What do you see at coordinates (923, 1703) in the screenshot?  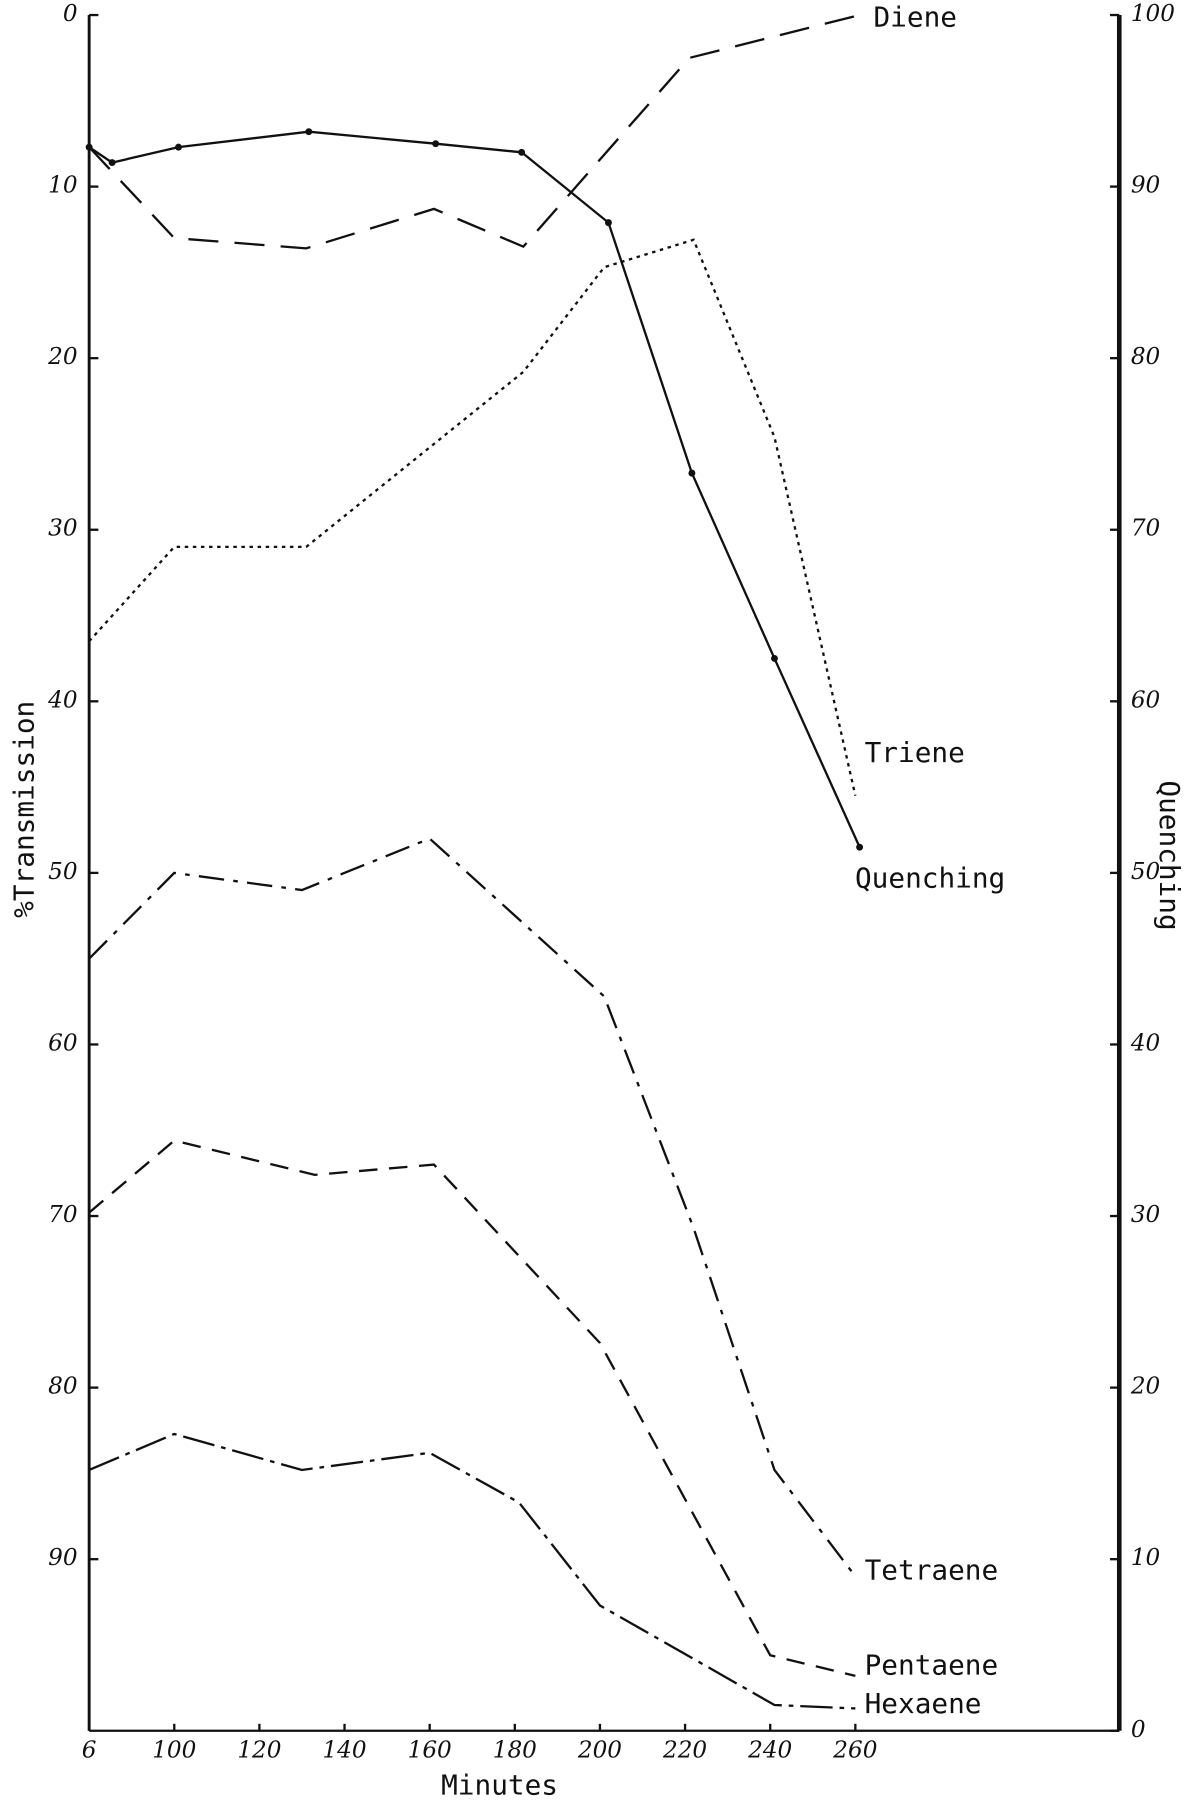 I see `series-label: Hexaene` at bounding box center [923, 1703].